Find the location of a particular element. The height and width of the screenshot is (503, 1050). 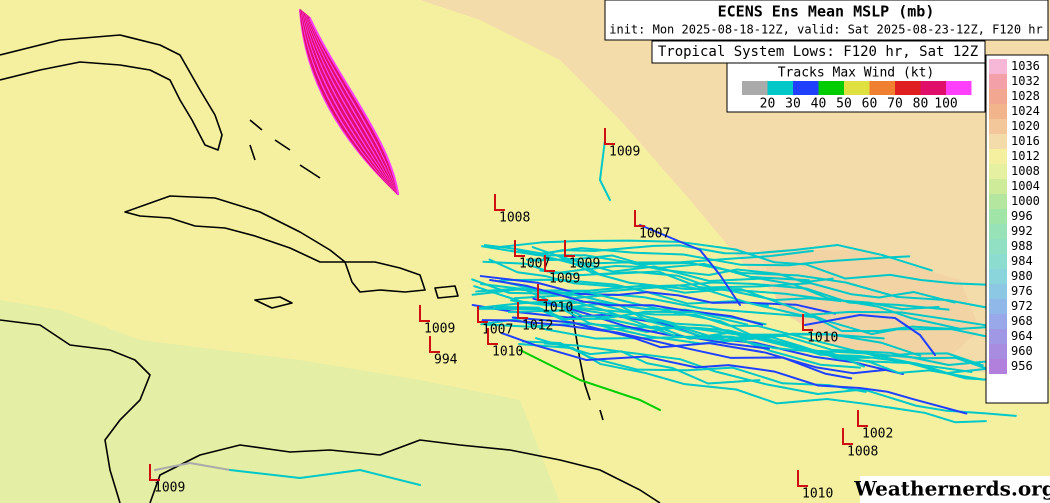

wind-legend: Tracks Max Wind (kt) 20 30 40 50 60 70 80 100 is located at coordinates (856, 87).